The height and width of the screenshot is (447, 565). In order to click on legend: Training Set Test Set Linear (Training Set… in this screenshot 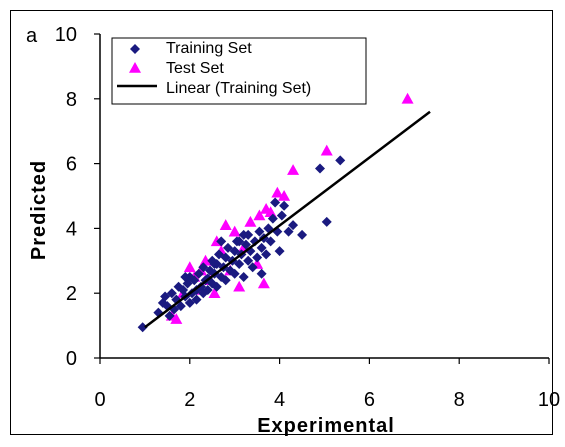, I will do `click(239, 71)`.